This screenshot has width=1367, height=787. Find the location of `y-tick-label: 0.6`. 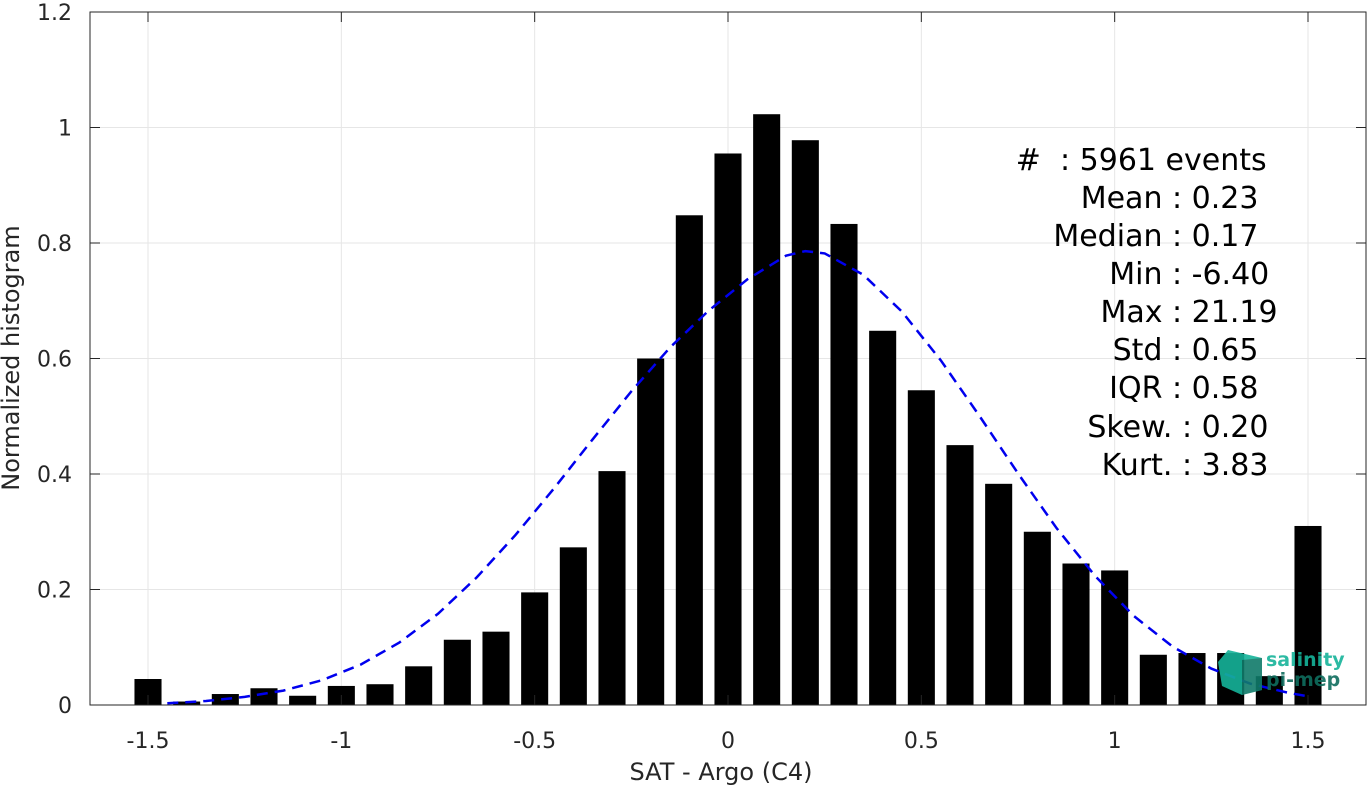

y-tick-label: 0.6 is located at coordinates (54, 360).